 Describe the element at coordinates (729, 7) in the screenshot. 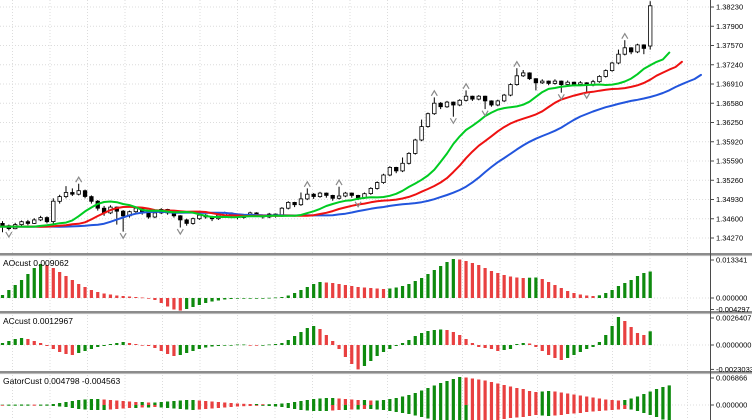

I see `price-axis-label: 1.38230` at that location.